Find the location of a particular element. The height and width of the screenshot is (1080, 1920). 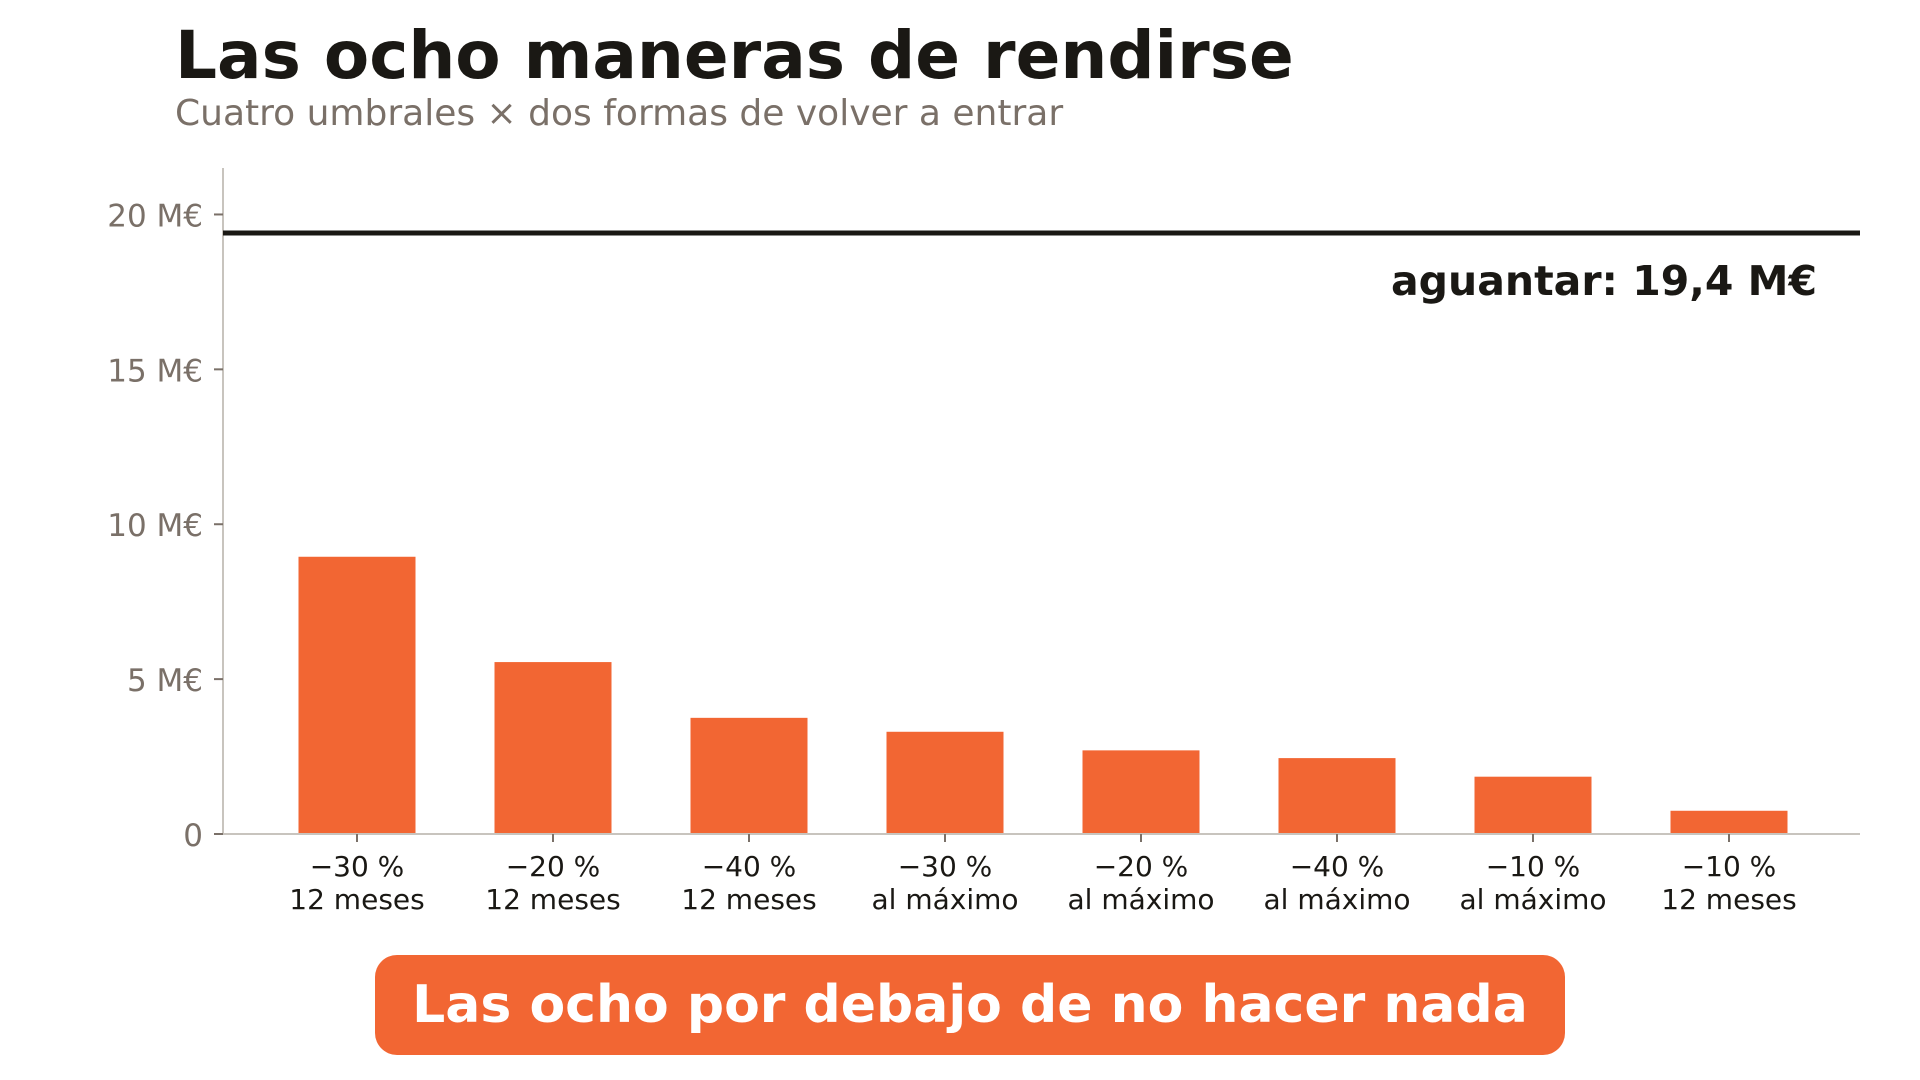

reference-line-group: aguantar: 19,4 M€ is located at coordinates (1041, 267).